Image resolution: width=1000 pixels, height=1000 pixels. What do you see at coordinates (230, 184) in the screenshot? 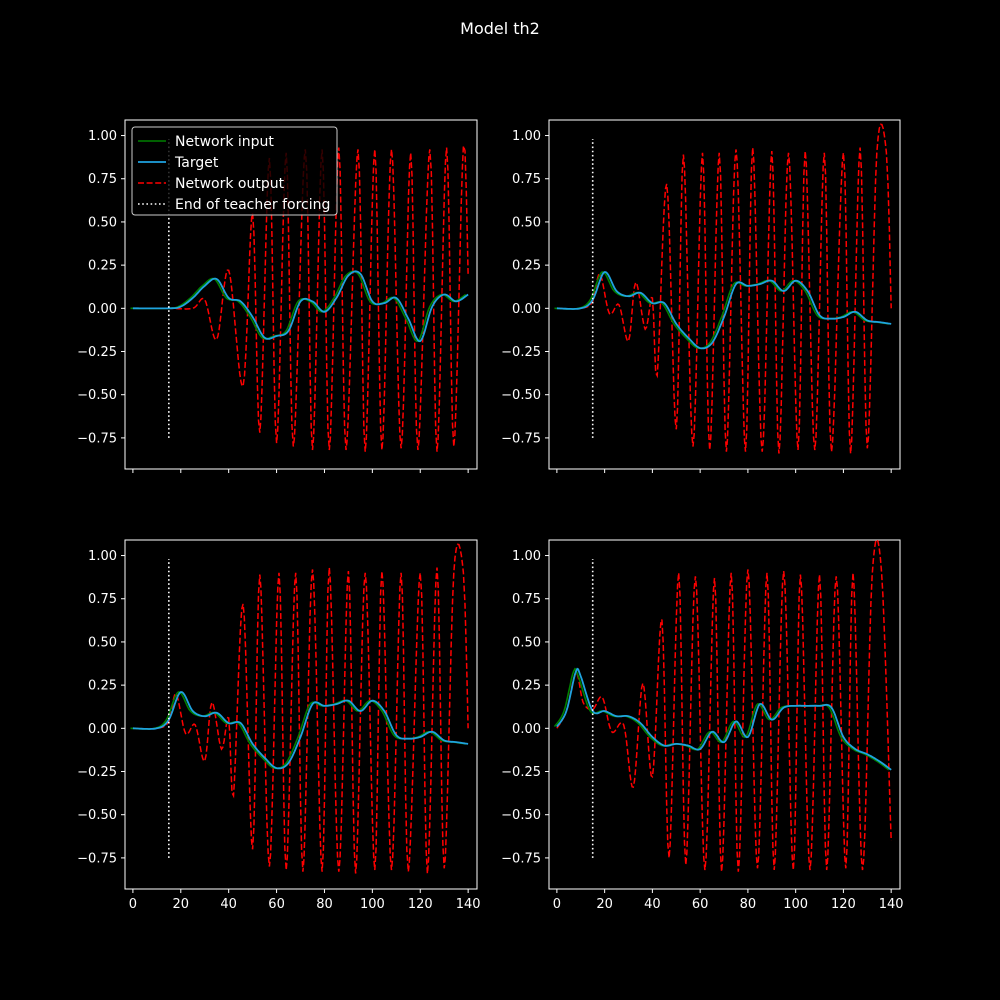
I see `legend-label: Network output` at bounding box center [230, 184].